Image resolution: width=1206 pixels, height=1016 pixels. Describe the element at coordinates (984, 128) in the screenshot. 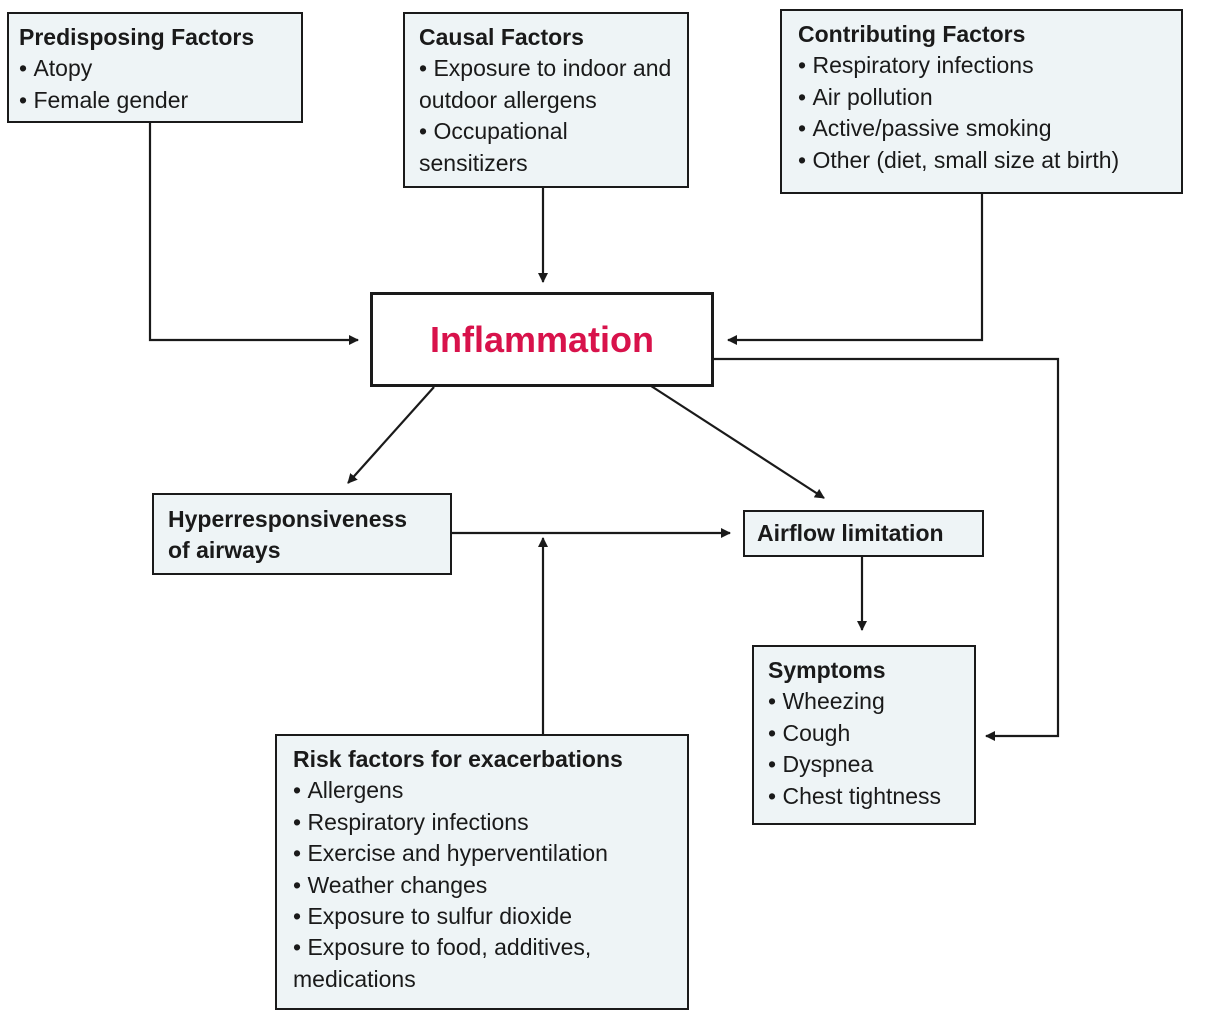

I see `contributing-item: Active/passive smoking` at that location.